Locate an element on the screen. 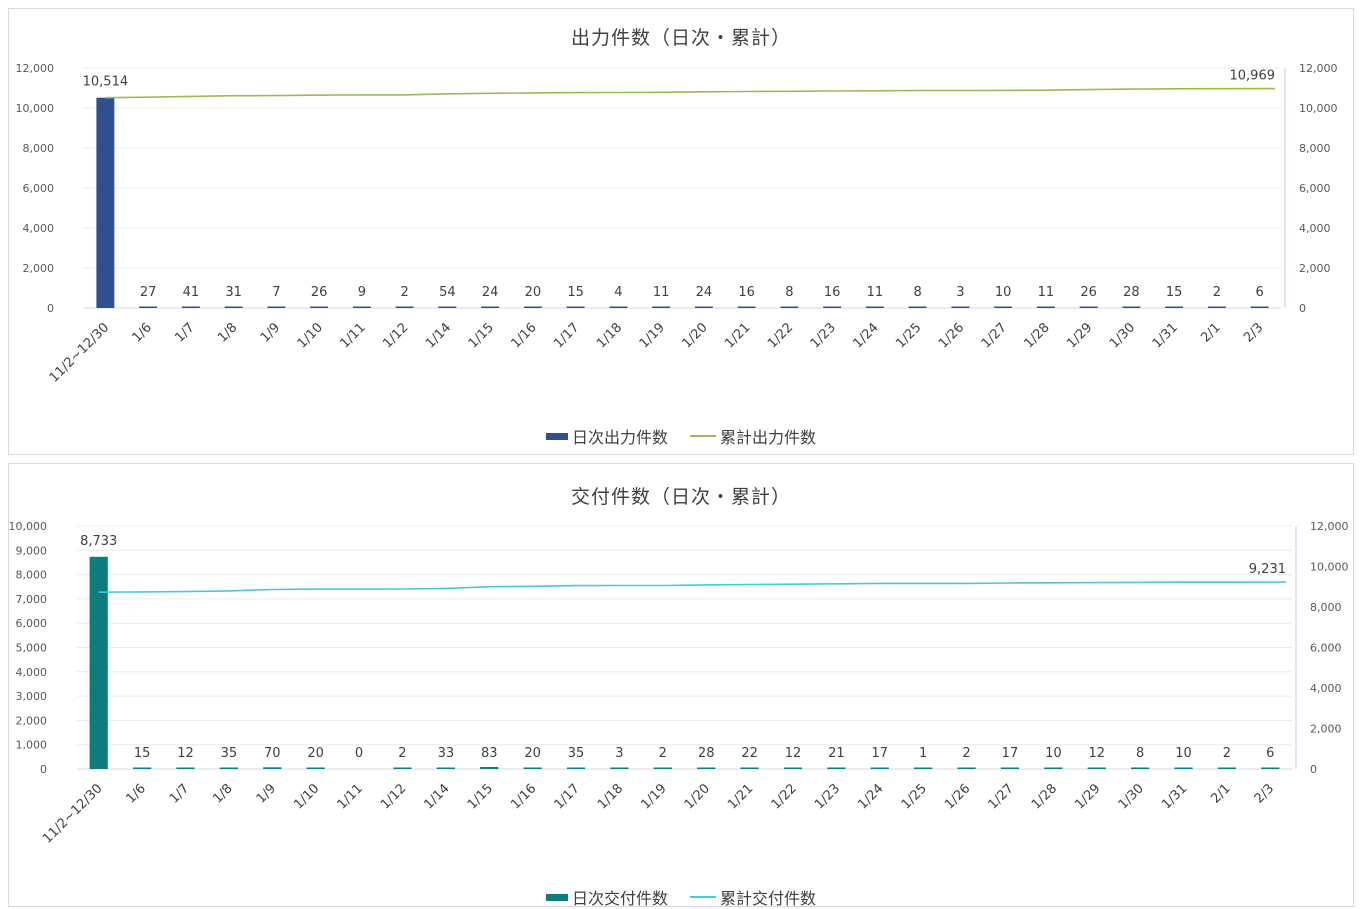 The image size is (1360, 909). bar-data-label: 28 is located at coordinates (1131, 292).